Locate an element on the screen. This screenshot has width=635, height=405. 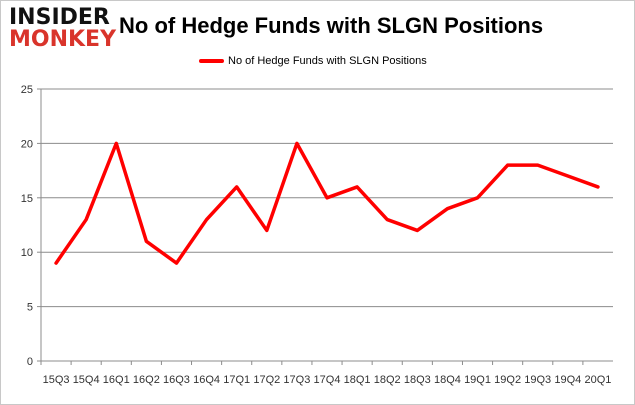
legend: No of Hedge Funds with SLGN Positions is located at coordinates (313, 61).